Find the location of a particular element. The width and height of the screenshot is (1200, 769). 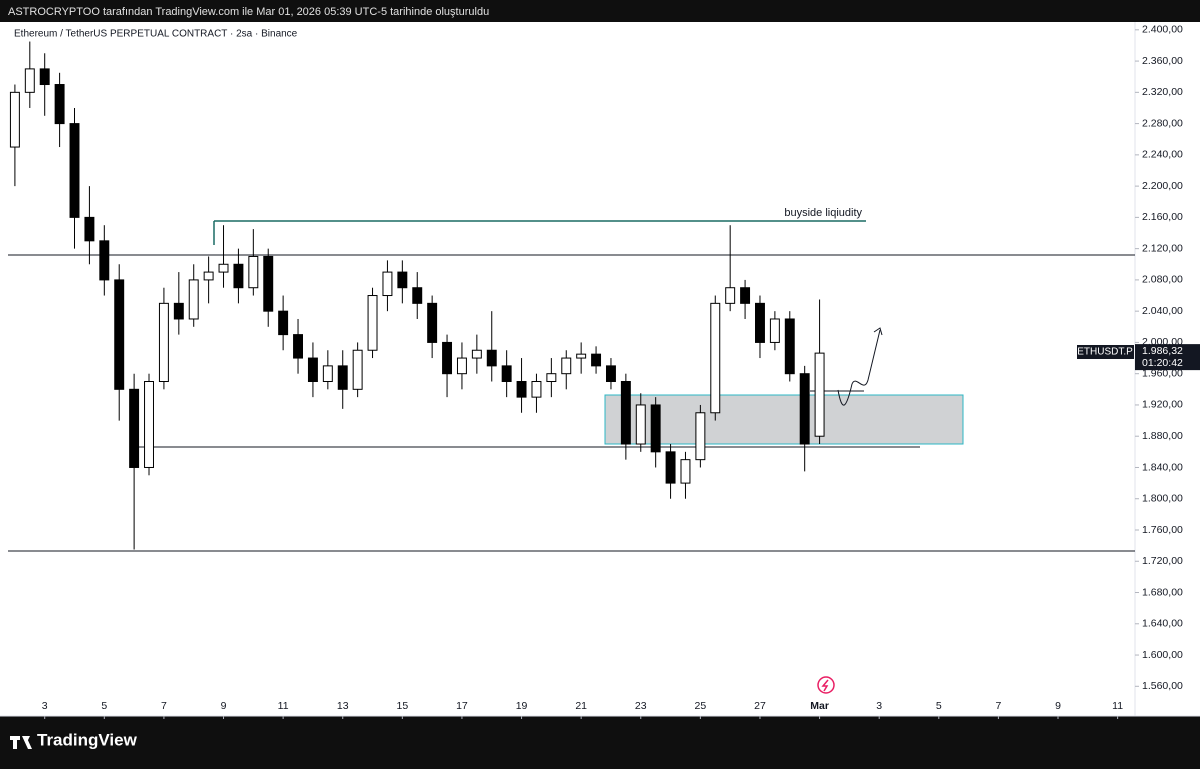

last-price-tag is located at coordinates (1167, 357).